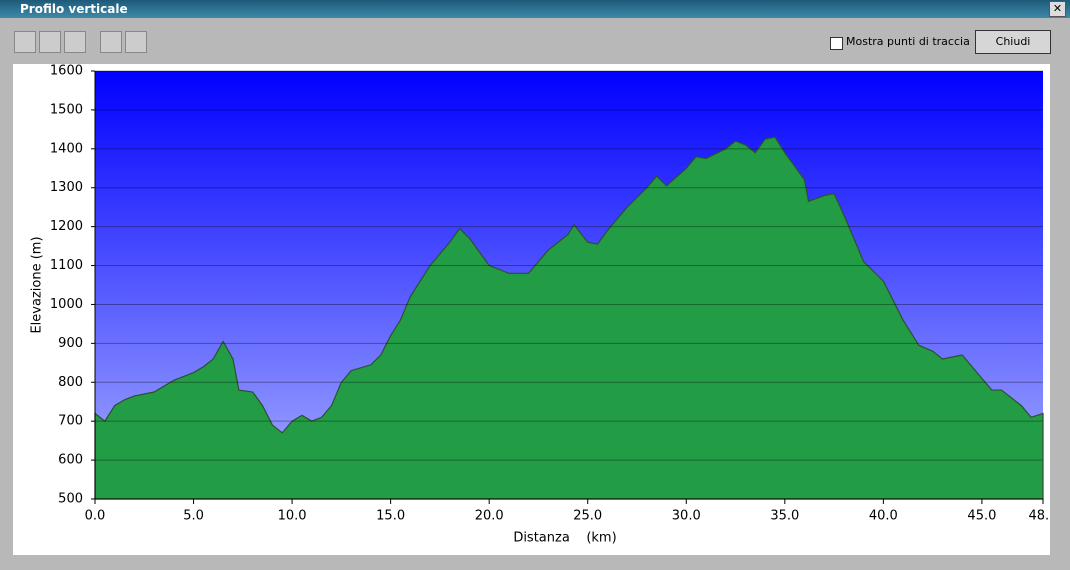  What do you see at coordinates (74, 9) in the screenshot?
I see `window-title: Profilo verticale` at bounding box center [74, 9].